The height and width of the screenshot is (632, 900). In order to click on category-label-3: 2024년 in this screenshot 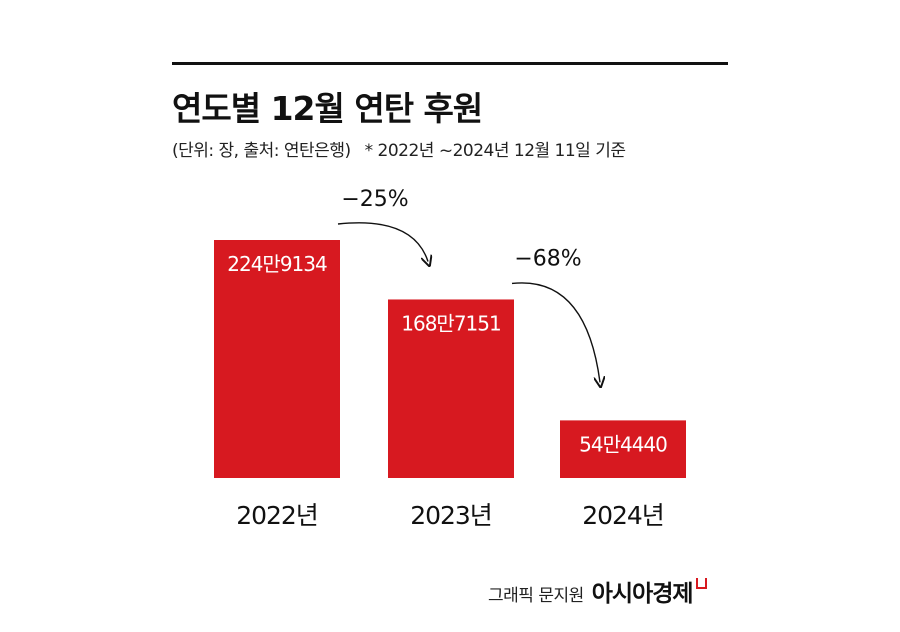, I will do `click(623, 515)`.